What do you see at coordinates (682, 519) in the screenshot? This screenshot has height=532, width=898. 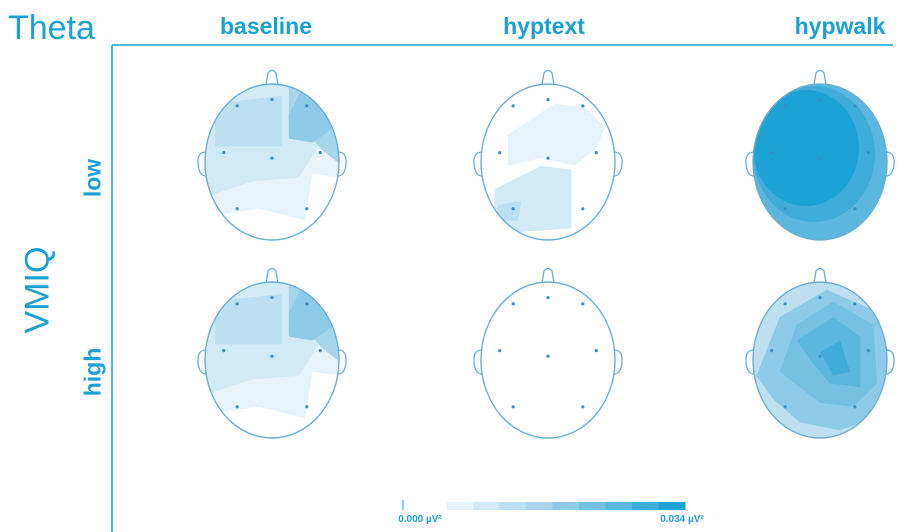 I see `colorbar-max-label: 0.034 µV²` at bounding box center [682, 519].